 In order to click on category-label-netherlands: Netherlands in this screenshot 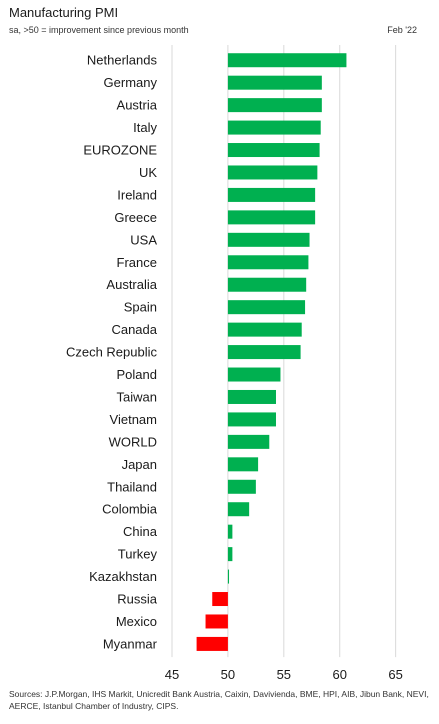, I will do `click(122, 60)`.